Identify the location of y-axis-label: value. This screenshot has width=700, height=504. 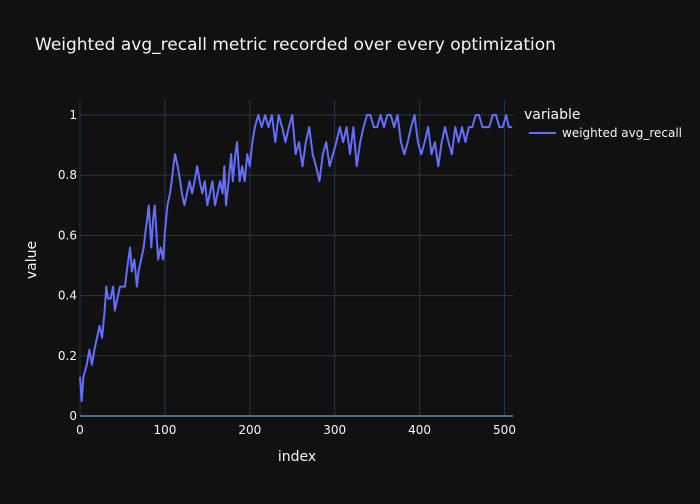
(32, 260).